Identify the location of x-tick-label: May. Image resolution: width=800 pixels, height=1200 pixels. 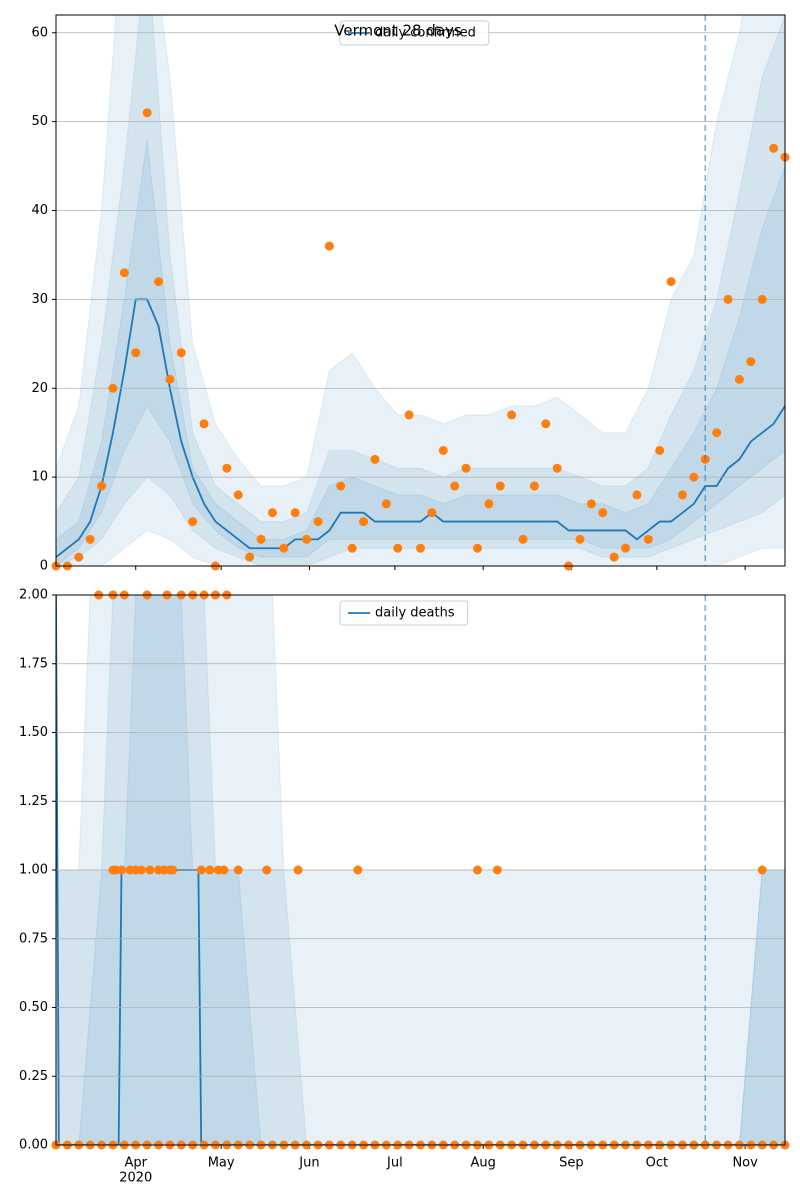
(221, 1163).